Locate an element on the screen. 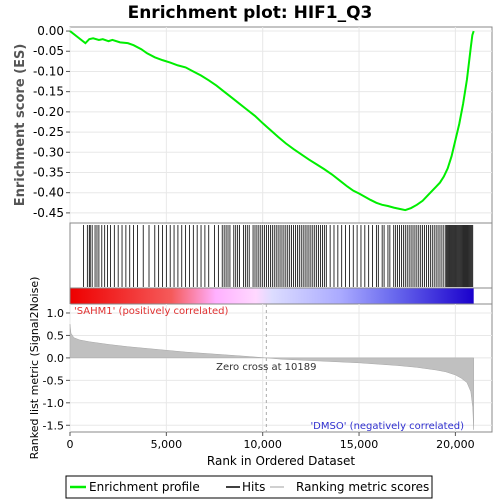  es-y-tick-label: -0.25 is located at coordinates (48, 132).